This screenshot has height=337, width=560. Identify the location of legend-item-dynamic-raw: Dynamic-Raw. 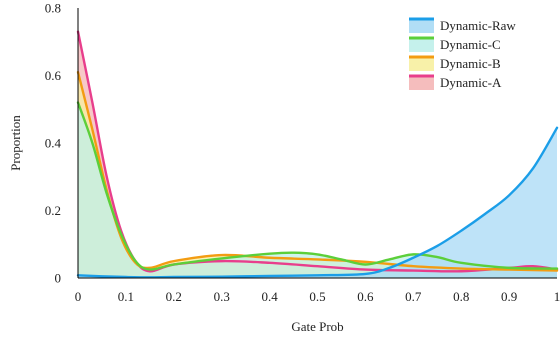
(462, 25).